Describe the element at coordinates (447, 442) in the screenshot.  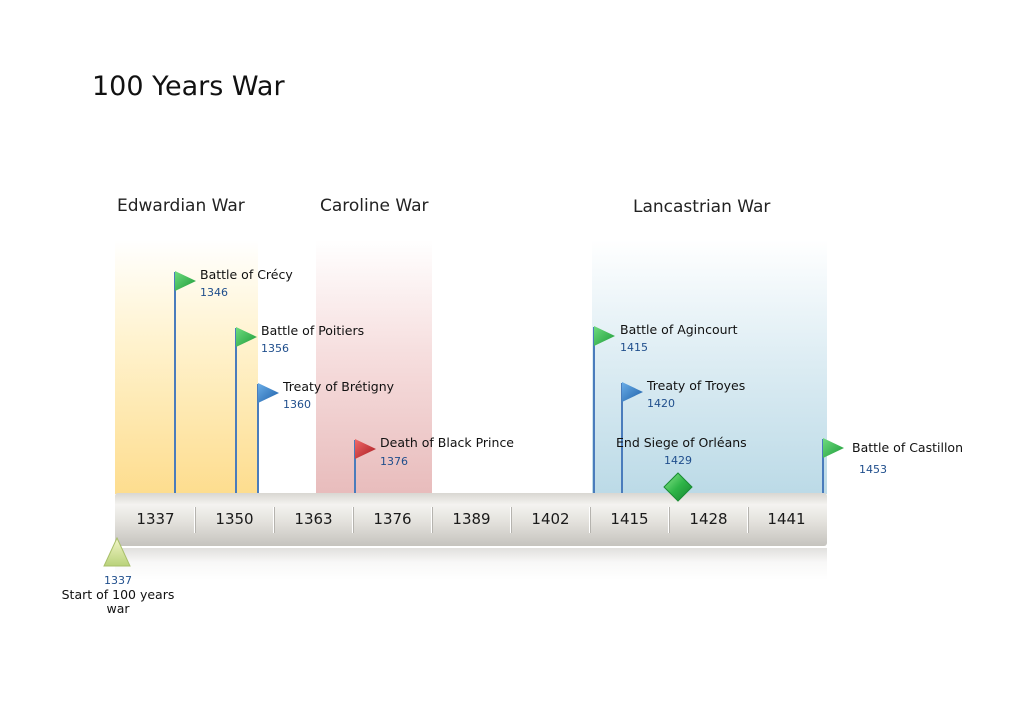
I see `event-title-black-prince: Death of Black Prince` at that location.